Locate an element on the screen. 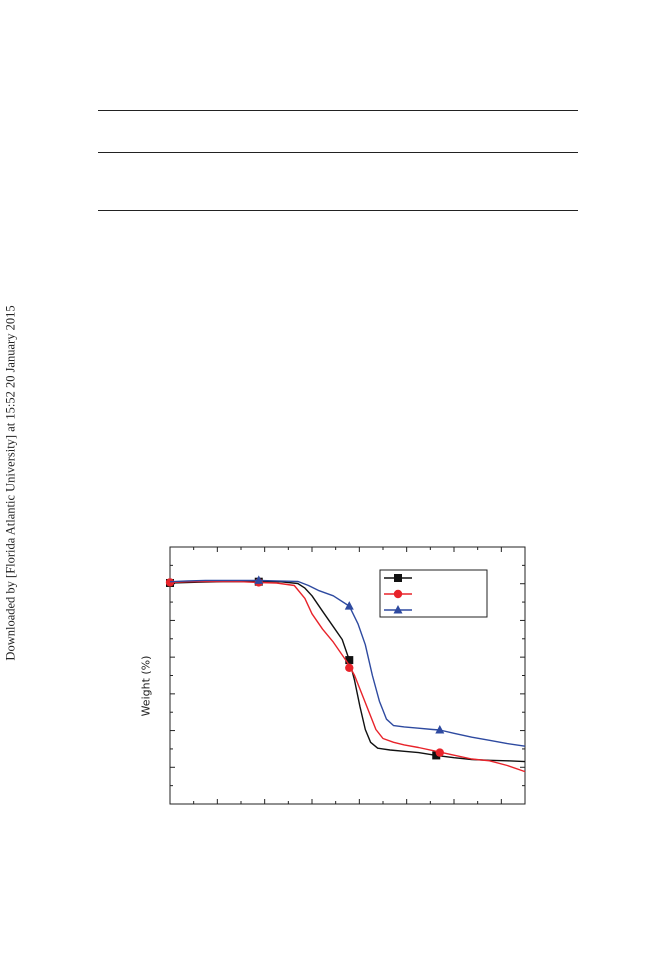 This screenshot has width=672, height=960. table-top-rule is located at coordinates (338, 110).